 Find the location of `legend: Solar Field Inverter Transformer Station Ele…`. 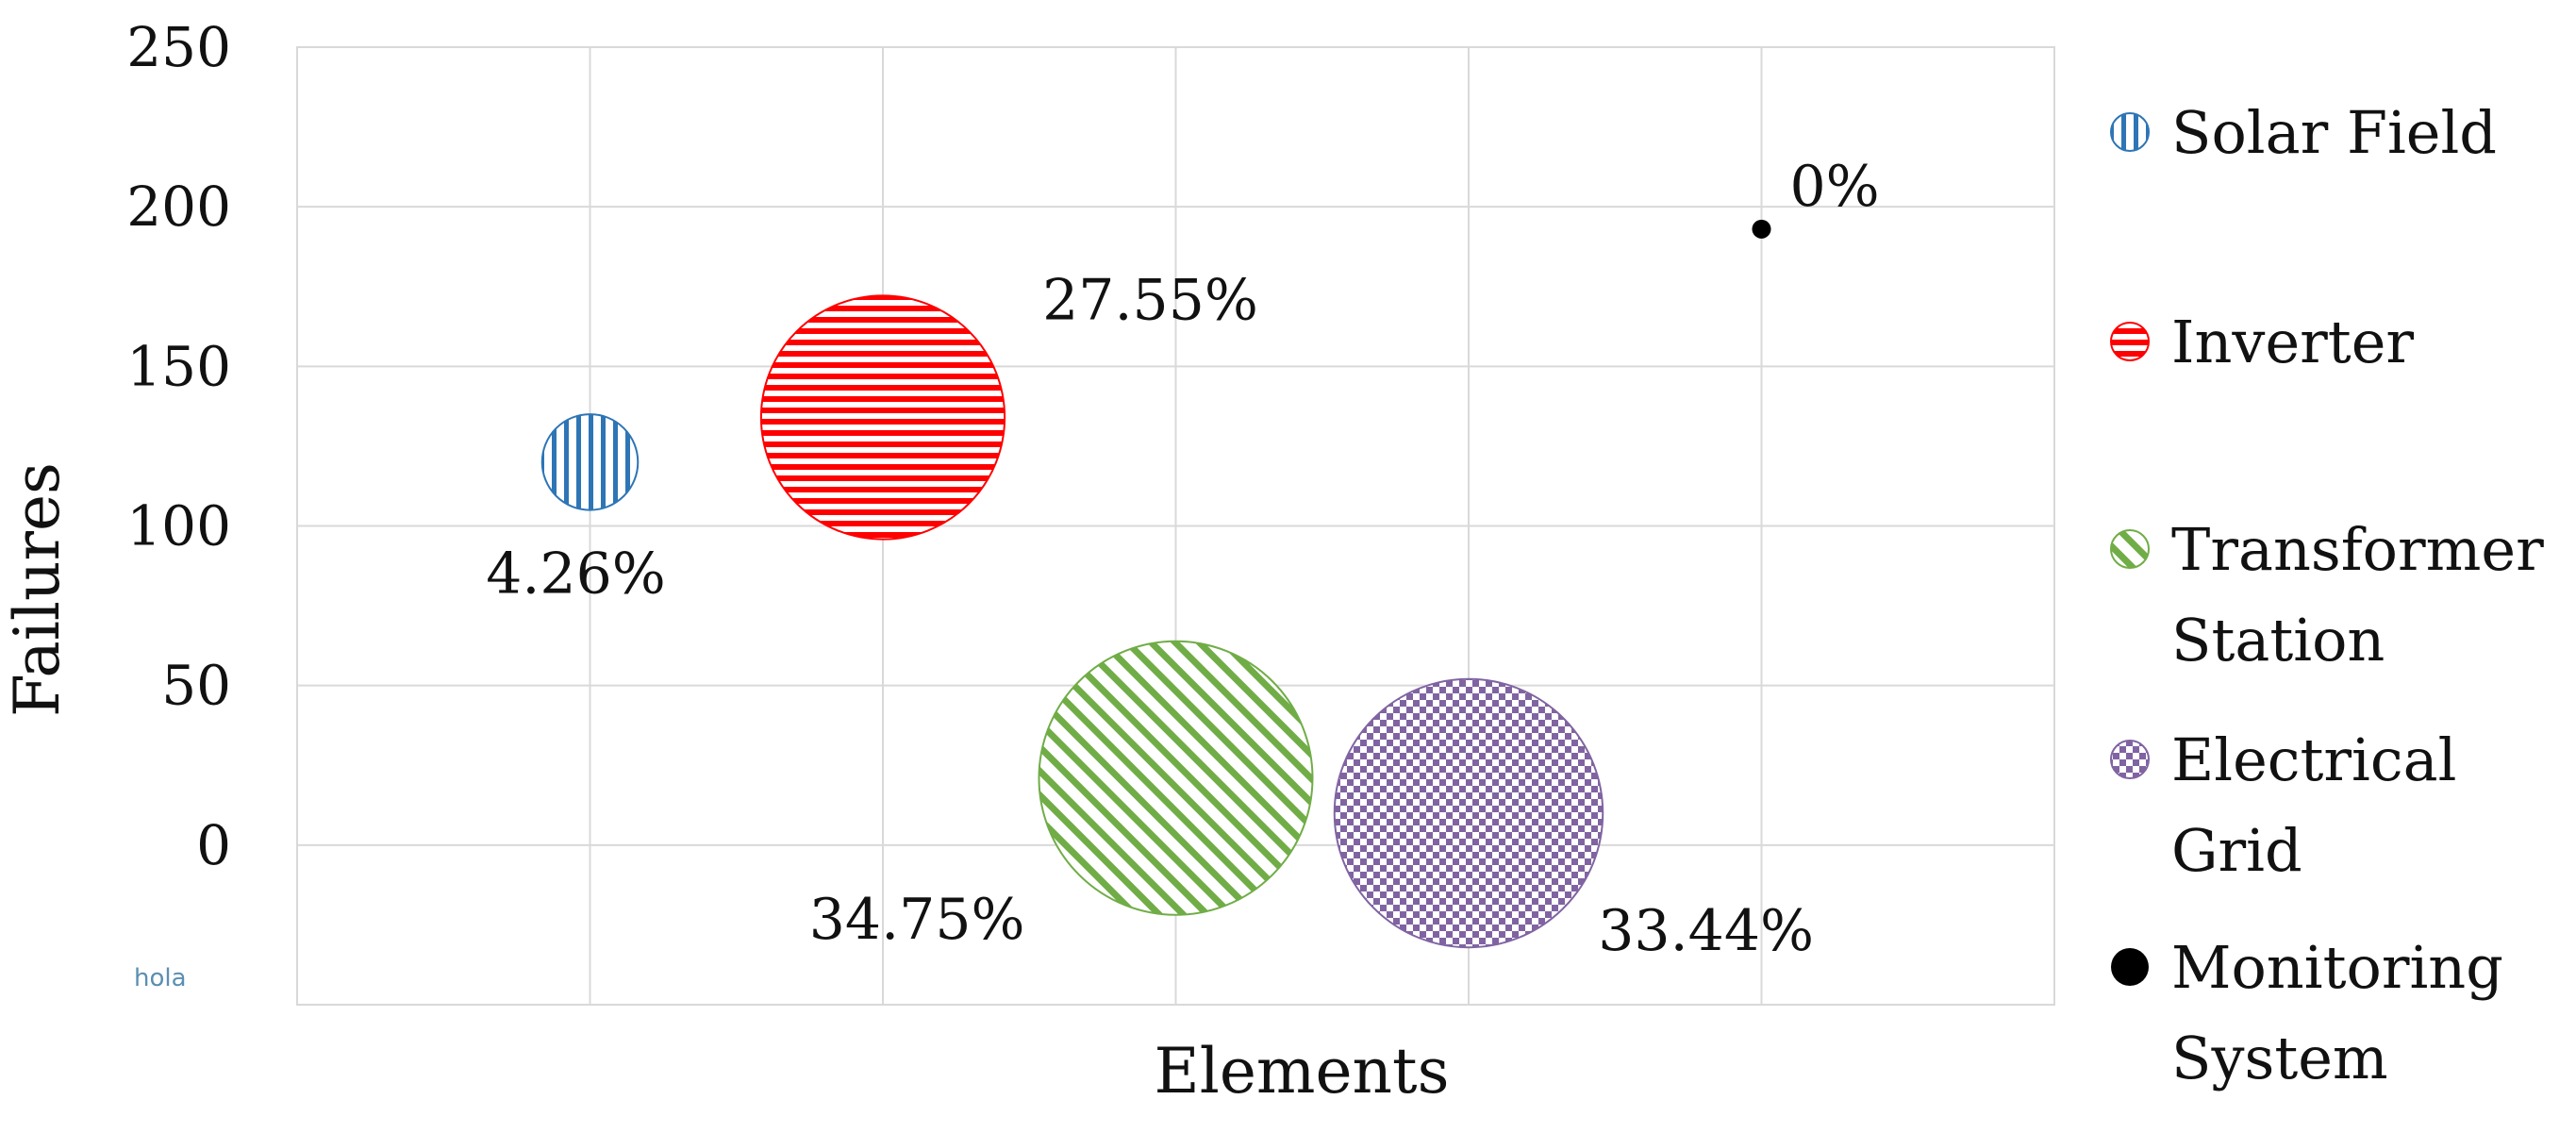

legend: Solar Field Inverter Transformer Station Ele… is located at coordinates (2327, 595).